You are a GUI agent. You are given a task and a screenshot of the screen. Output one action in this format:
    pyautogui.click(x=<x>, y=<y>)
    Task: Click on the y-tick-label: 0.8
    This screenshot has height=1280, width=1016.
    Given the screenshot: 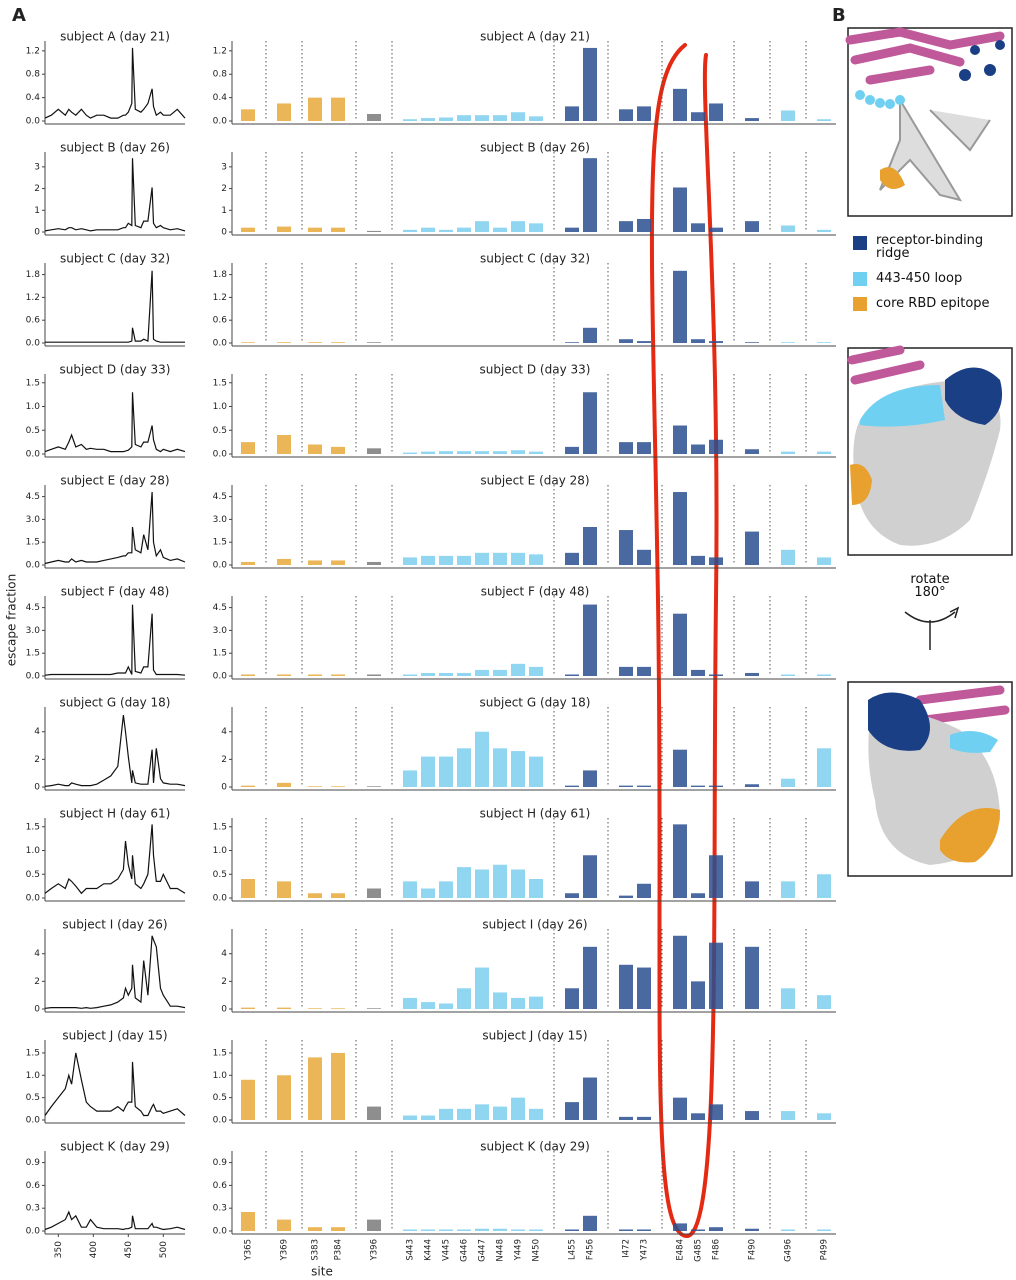 What is the action you would take?
    pyautogui.click(x=33, y=75)
    